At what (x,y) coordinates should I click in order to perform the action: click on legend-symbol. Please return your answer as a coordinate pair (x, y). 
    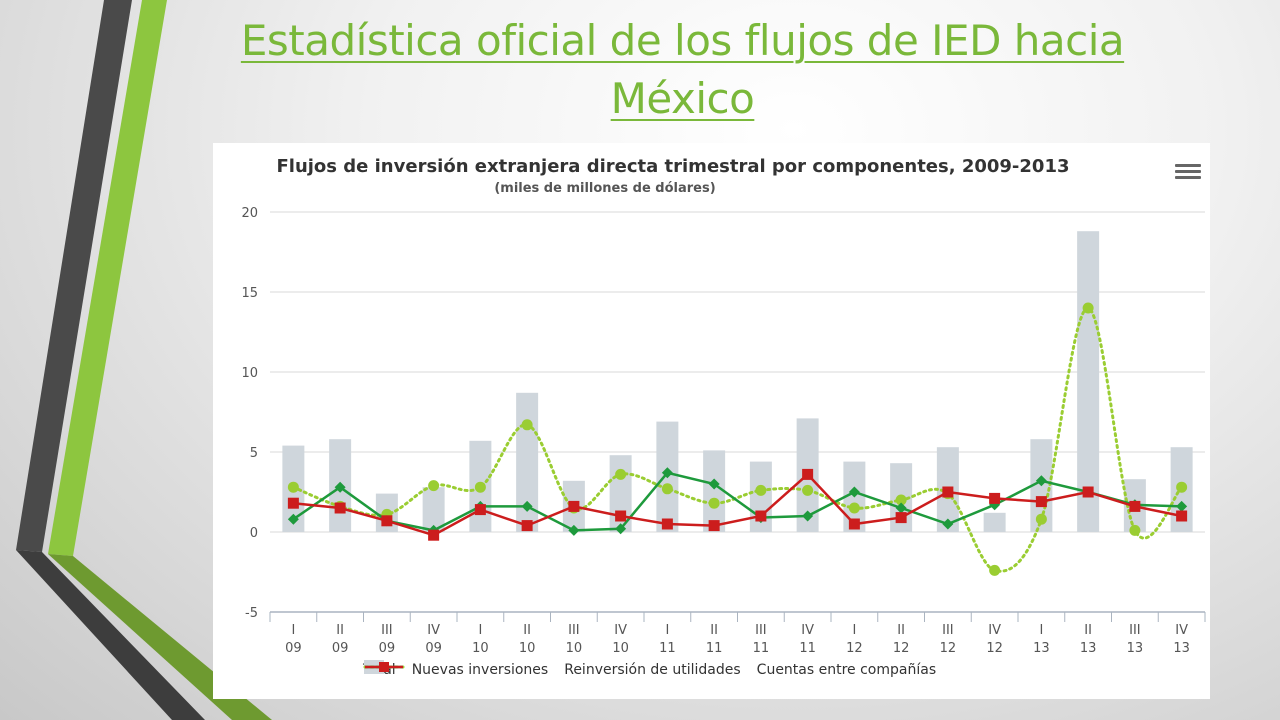
    Looking at the image, I should click on (384, 667).